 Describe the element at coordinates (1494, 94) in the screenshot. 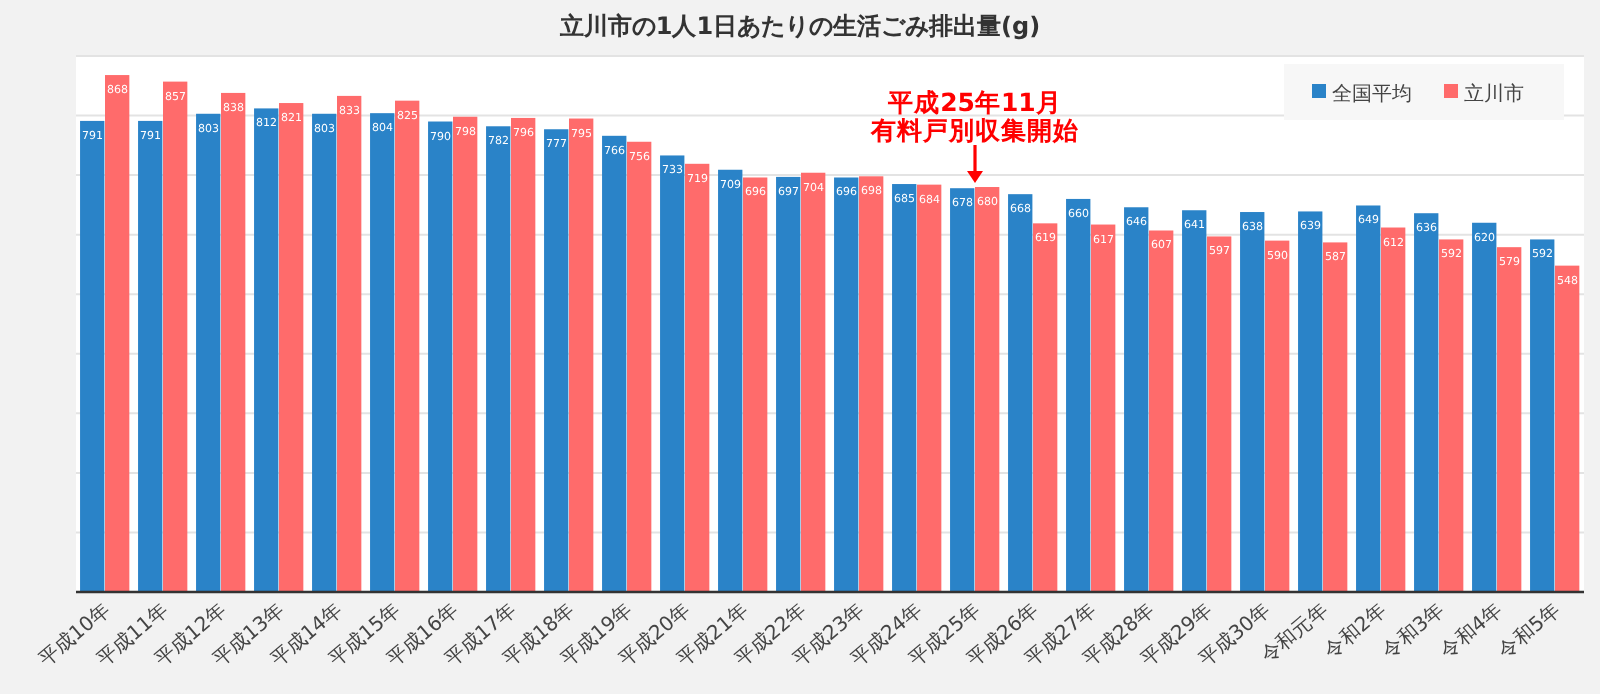

I see `legend-label: 立川市` at that location.